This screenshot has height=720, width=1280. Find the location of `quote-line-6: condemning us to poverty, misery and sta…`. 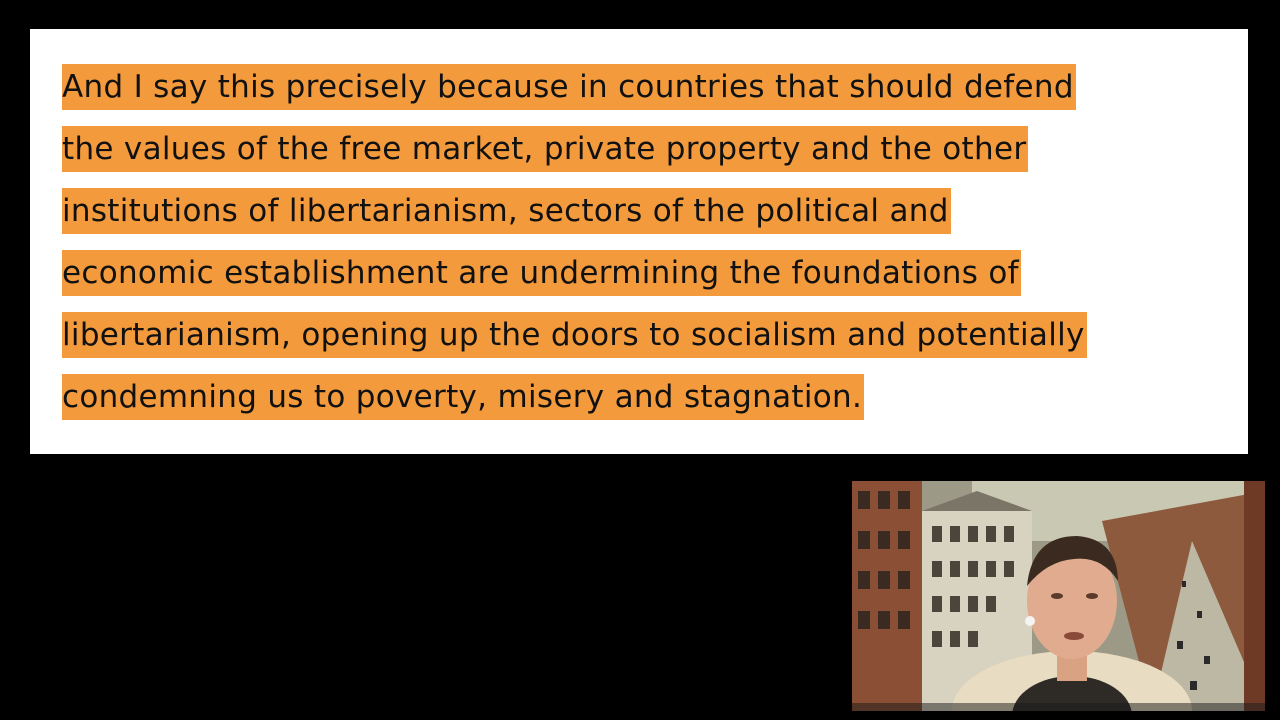

quote-line-6: condemning us to poverty, misery and sta… is located at coordinates (574, 405).